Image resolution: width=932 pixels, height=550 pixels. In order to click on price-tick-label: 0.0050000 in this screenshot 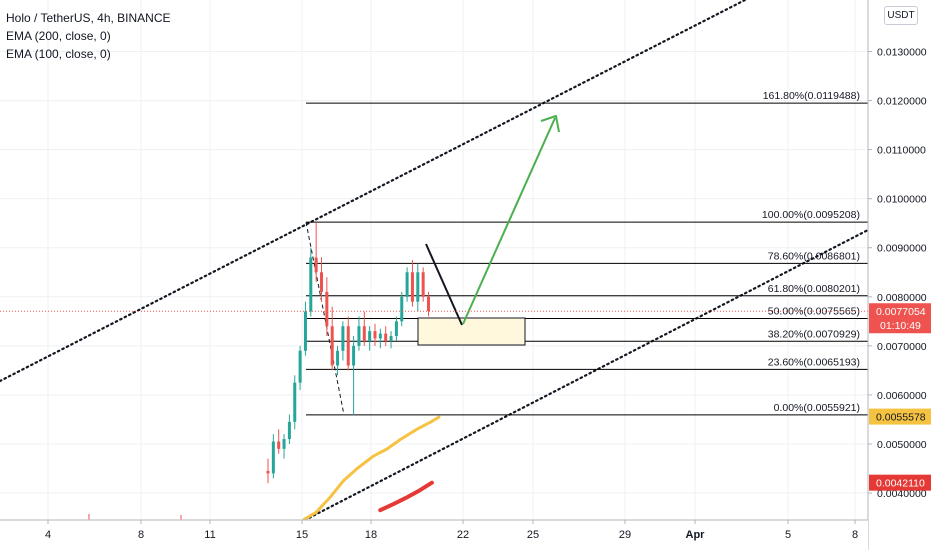, I will do `click(902, 445)`.